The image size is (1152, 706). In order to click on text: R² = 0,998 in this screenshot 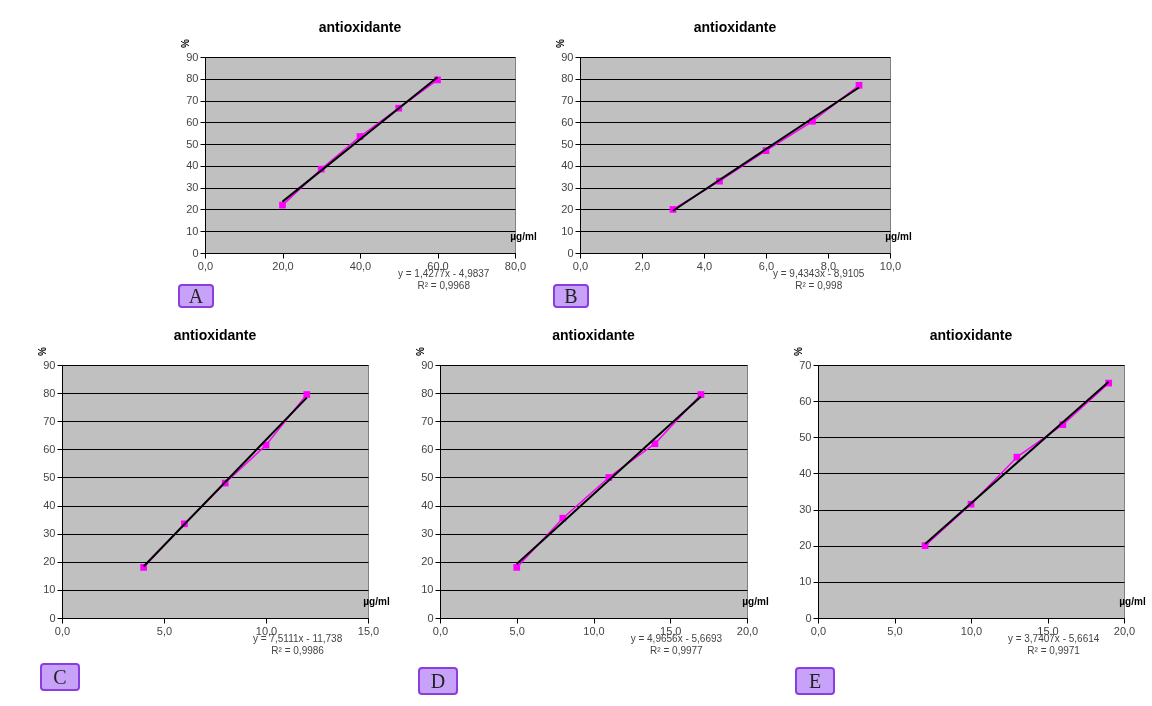, I will do `click(819, 285)`.